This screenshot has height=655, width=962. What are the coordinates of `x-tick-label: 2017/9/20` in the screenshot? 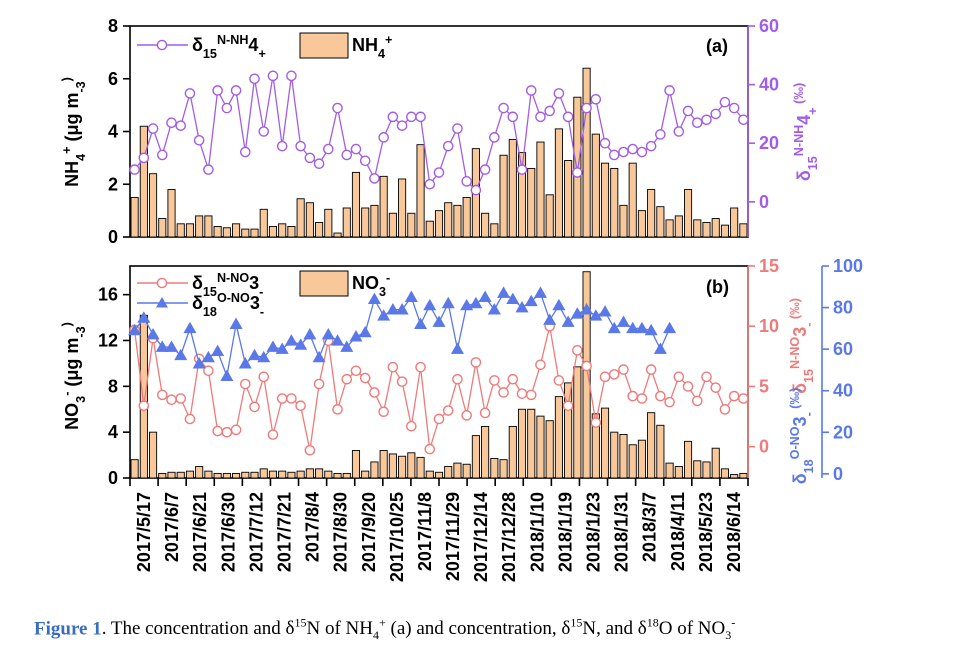 It's located at (369, 532).